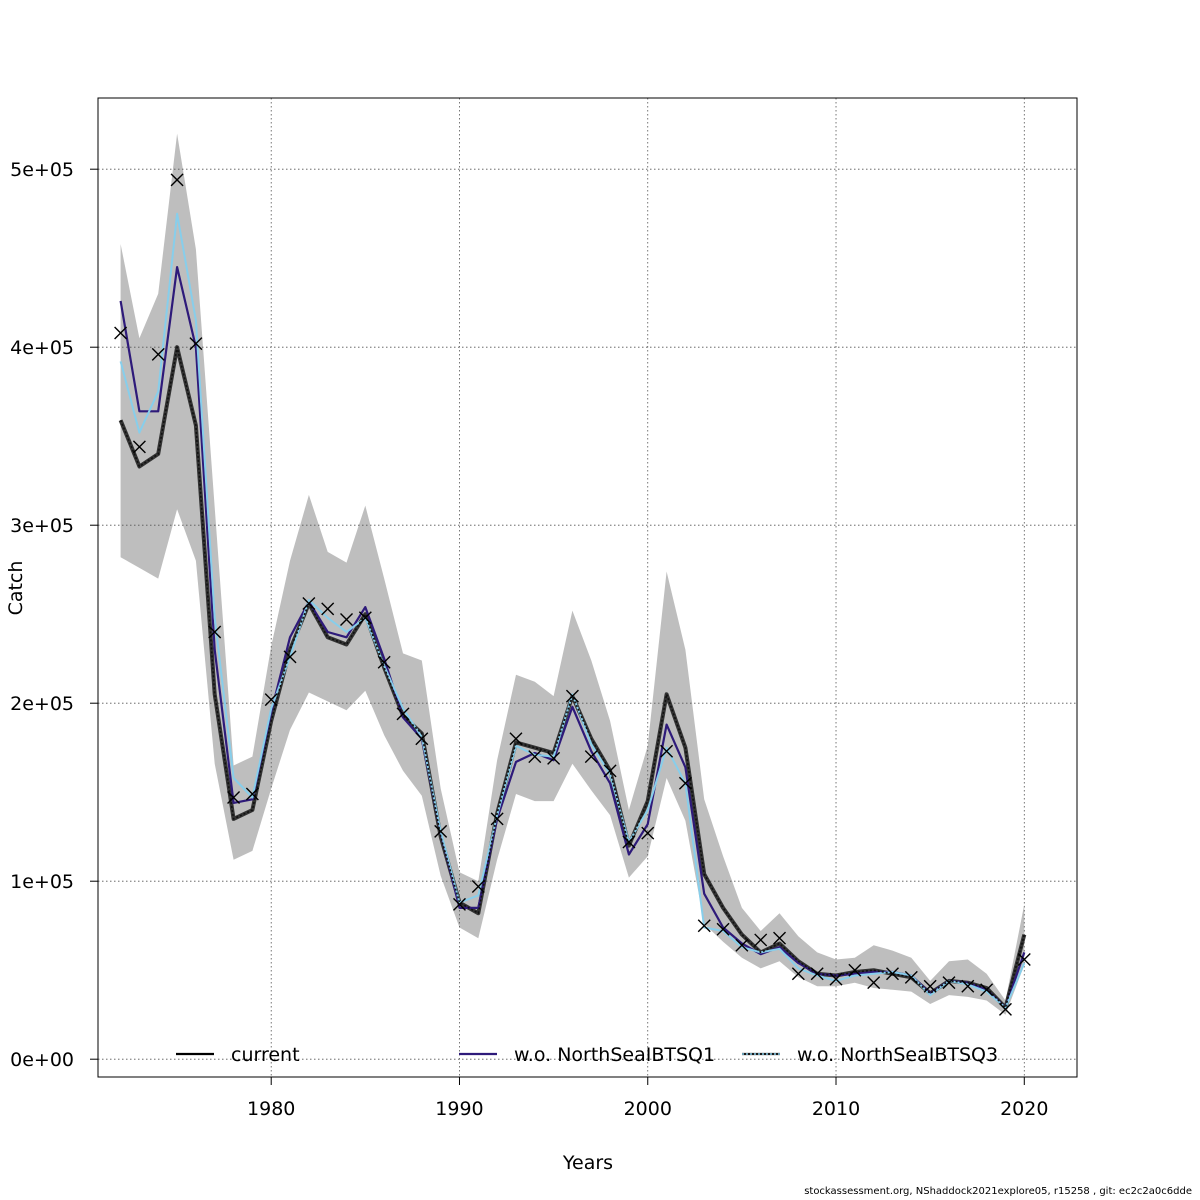  I want to click on y-tick-label-2: 2e+05, so click(42, 704).